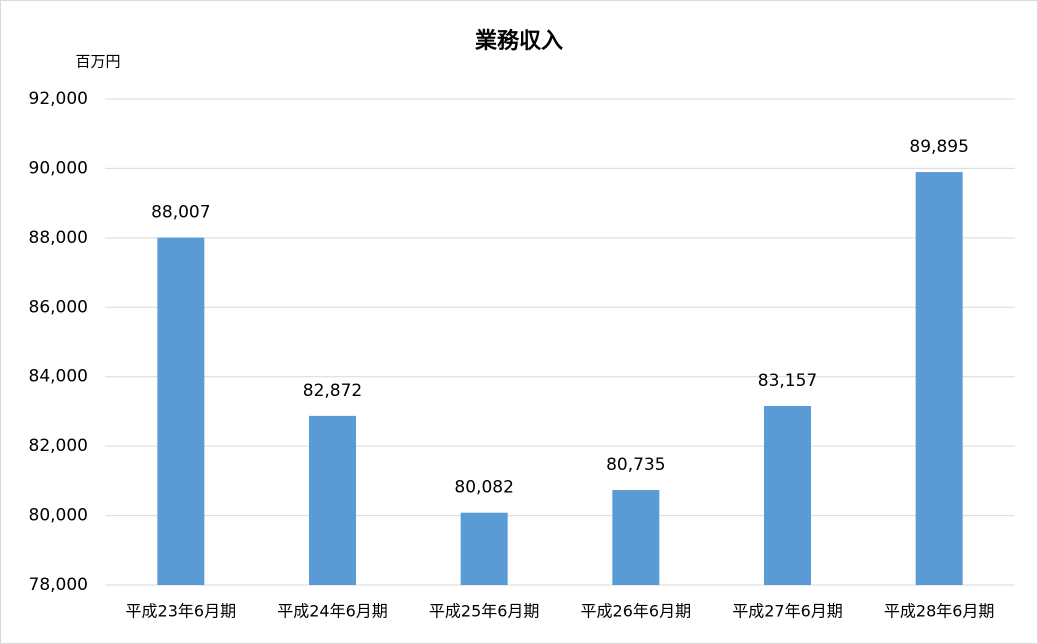 This screenshot has height=644, width=1038. I want to click on chart-title: 業務収入, so click(519, 41).